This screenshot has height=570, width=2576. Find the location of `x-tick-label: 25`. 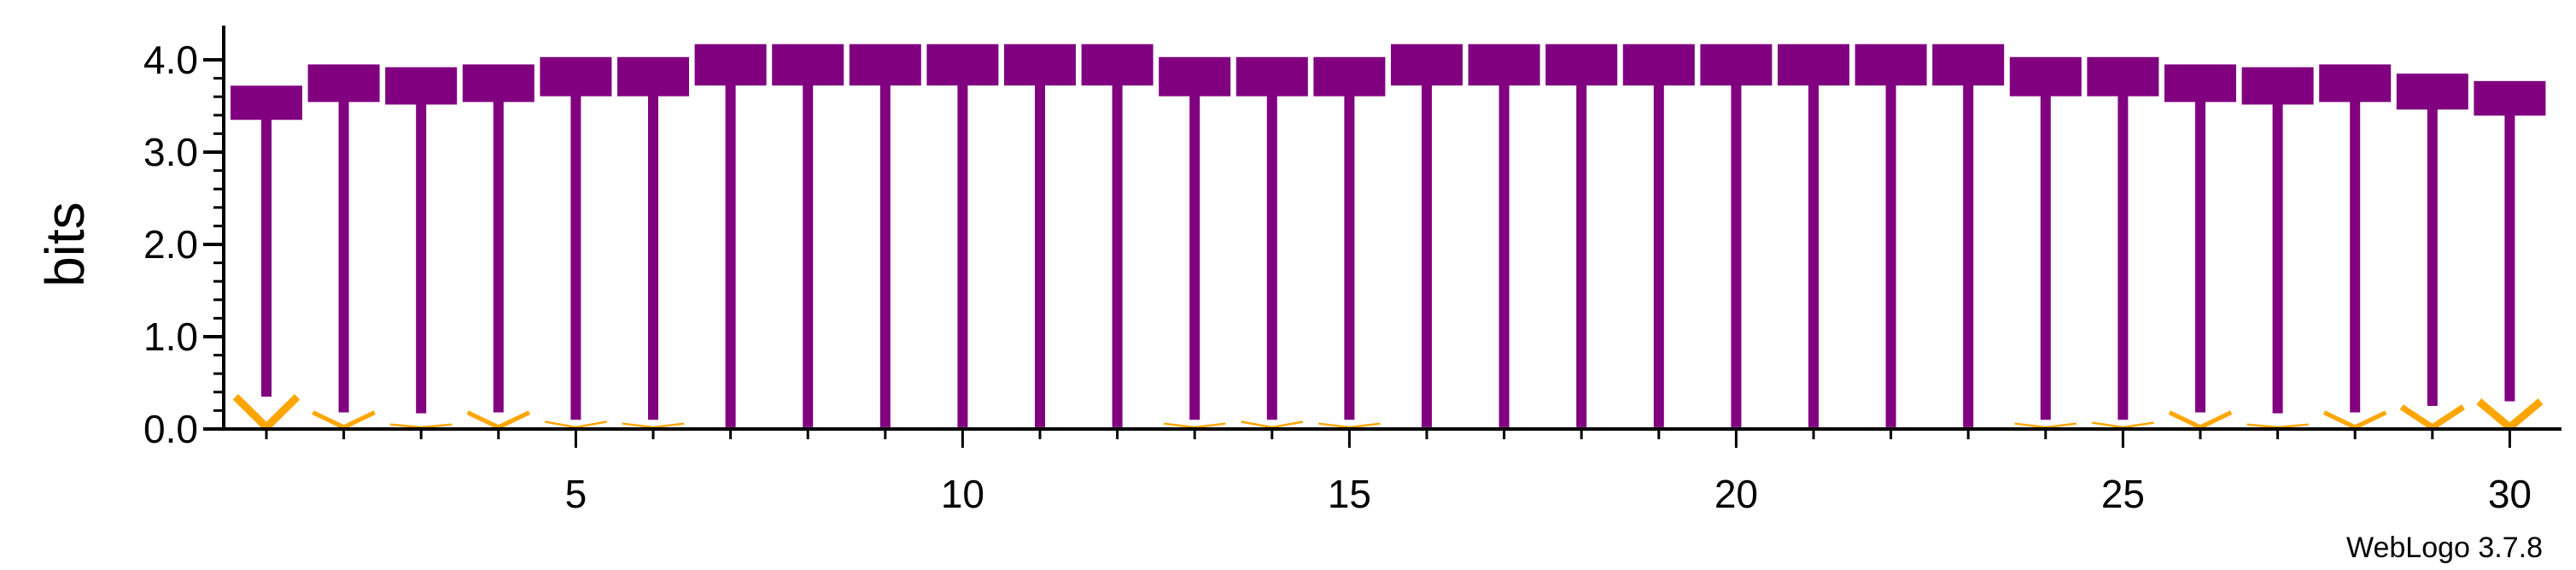

x-tick-label: 25 is located at coordinates (2123, 494).